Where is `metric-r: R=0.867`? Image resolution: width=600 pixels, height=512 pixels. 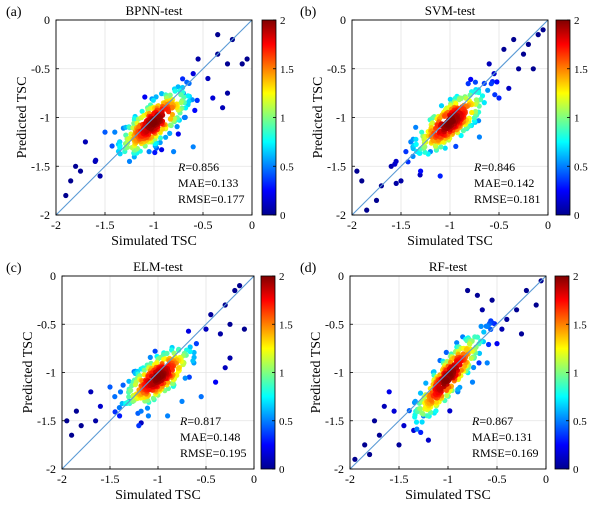 metric-r: R=0.867 is located at coordinates (492, 421).